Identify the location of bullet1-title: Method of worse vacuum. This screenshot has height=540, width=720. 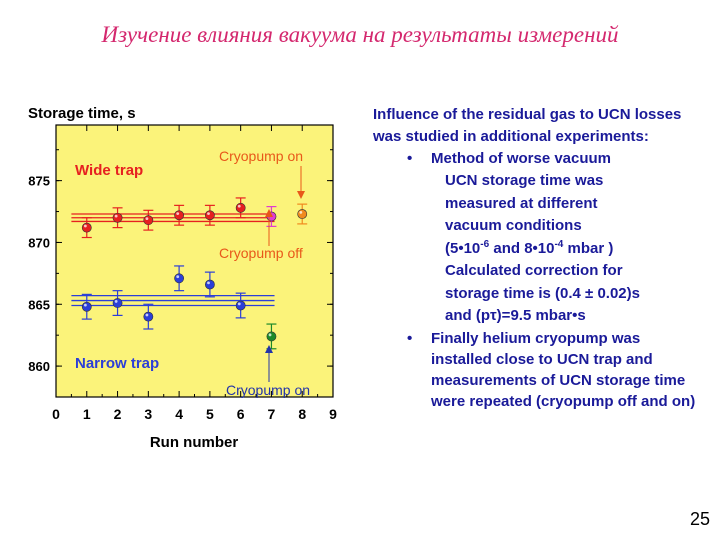
(521, 158).